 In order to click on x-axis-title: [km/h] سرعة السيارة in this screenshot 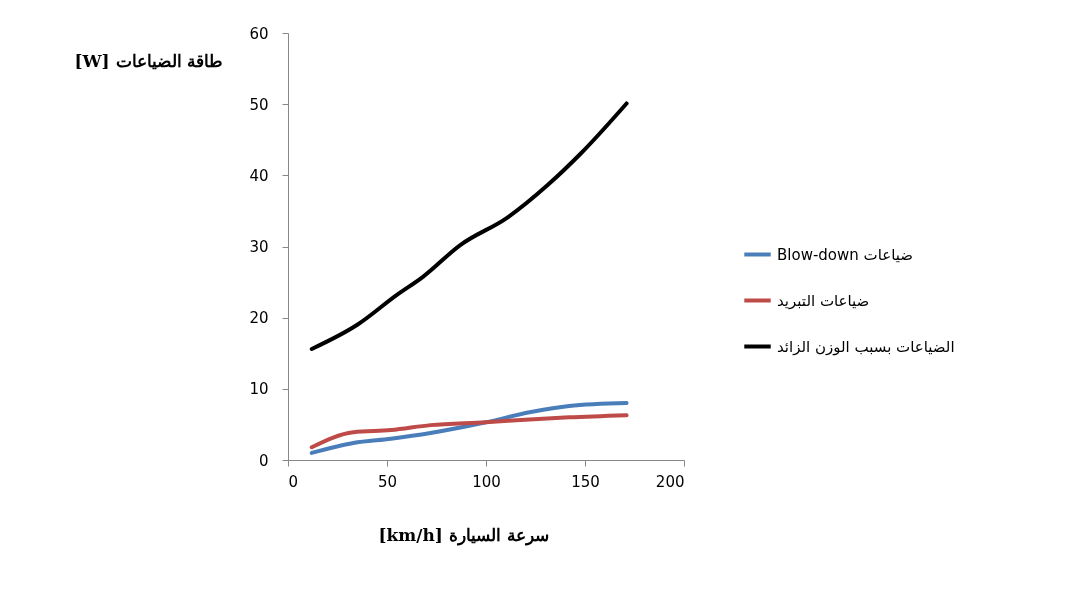, I will do `click(463, 535)`.